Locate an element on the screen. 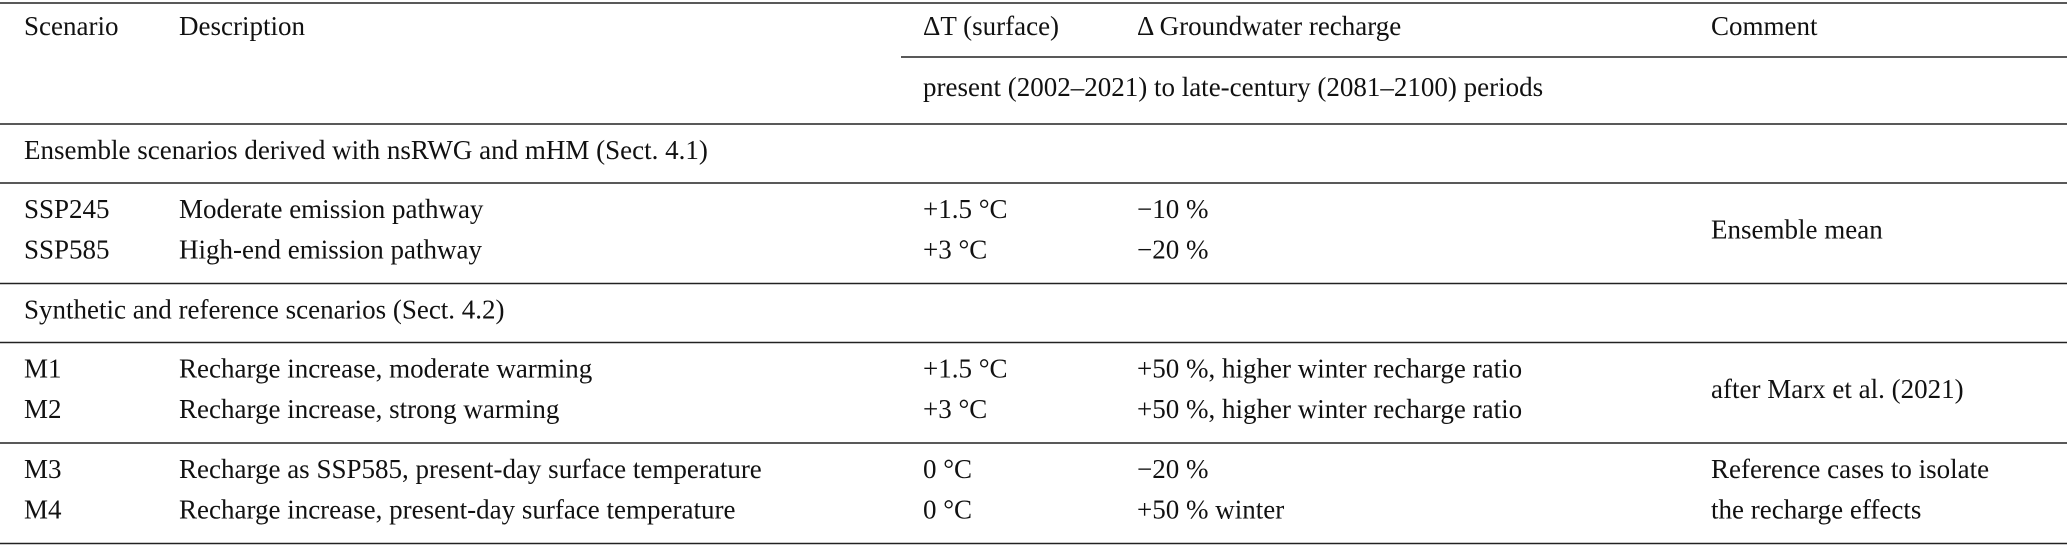 The width and height of the screenshot is (2067, 551). cell: M1 is located at coordinates (43, 369).